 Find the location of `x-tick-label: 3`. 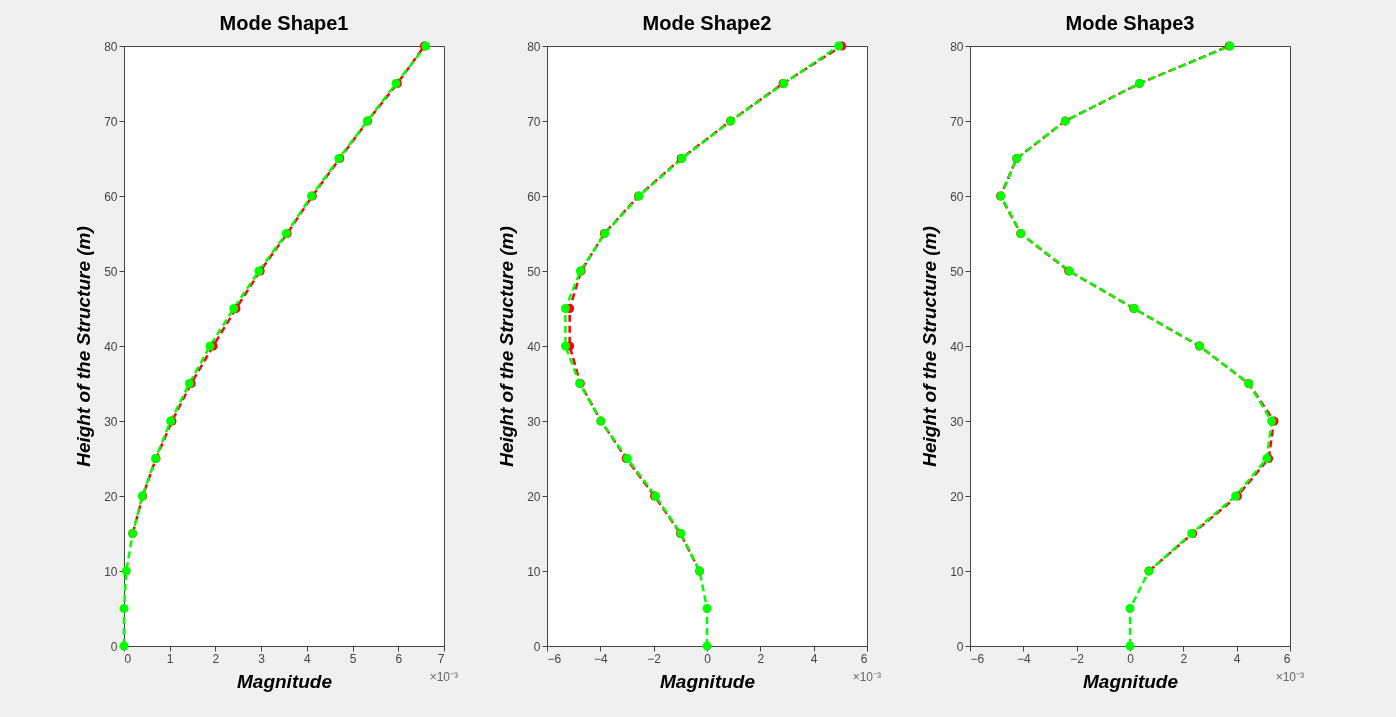

x-tick-label: 3 is located at coordinates (262, 658).